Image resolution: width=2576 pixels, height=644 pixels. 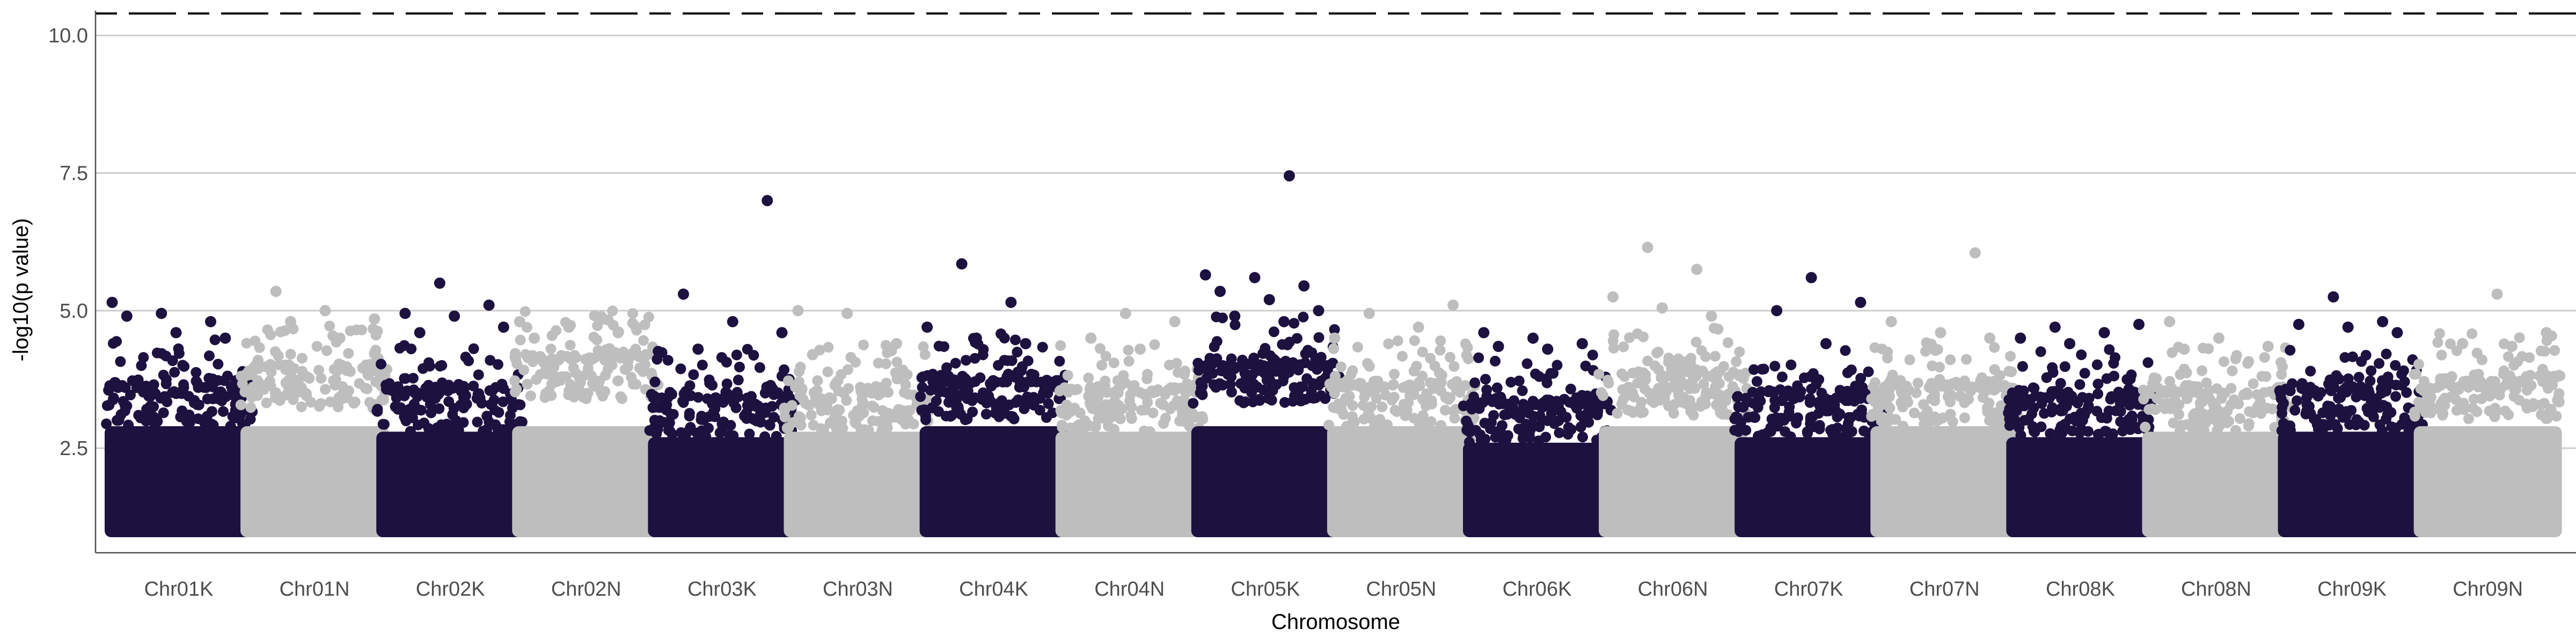 I want to click on y-tick-label: 7.5, so click(x=74, y=173).